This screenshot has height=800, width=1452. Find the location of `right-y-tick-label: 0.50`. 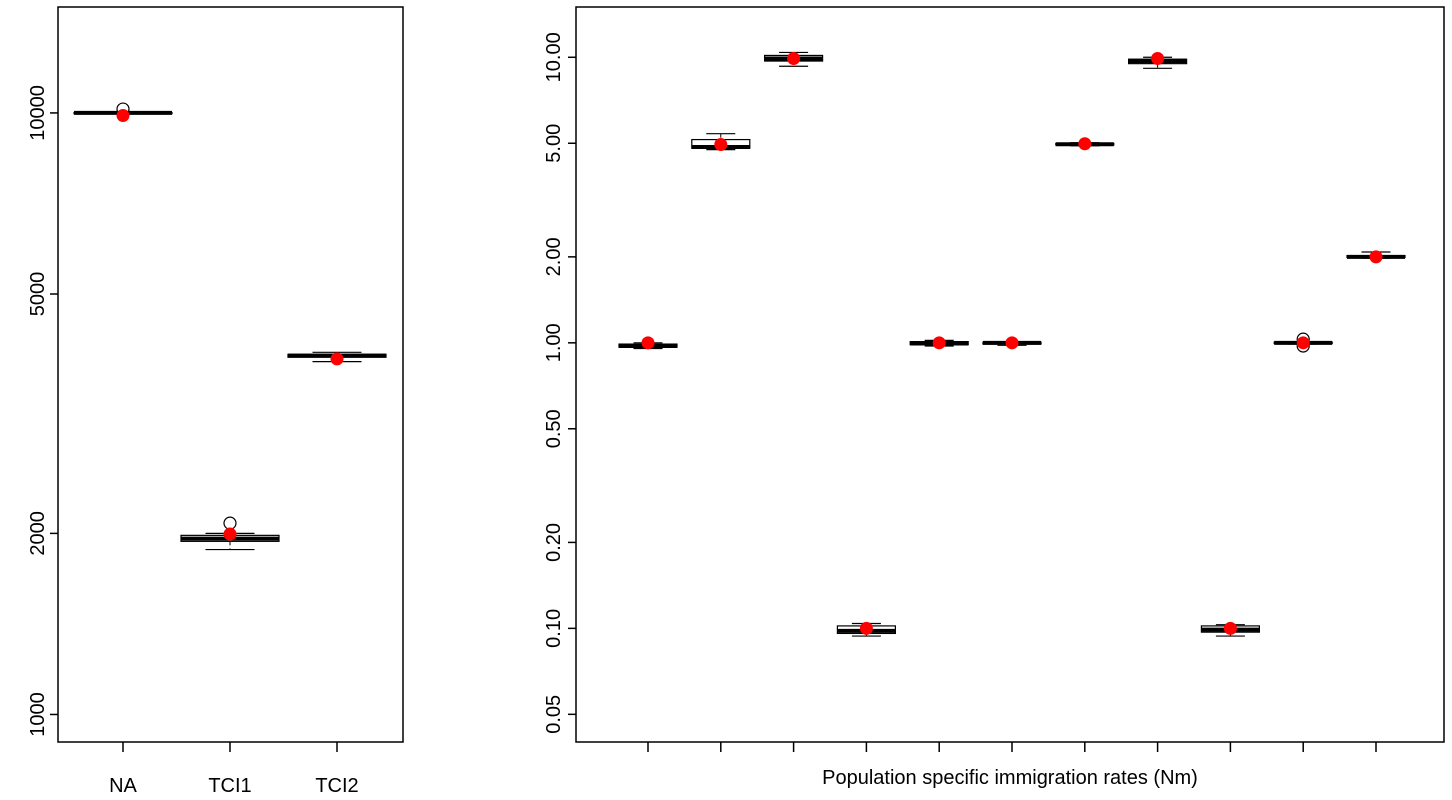

right-y-tick-label: 0.50 is located at coordinates (554, 428).